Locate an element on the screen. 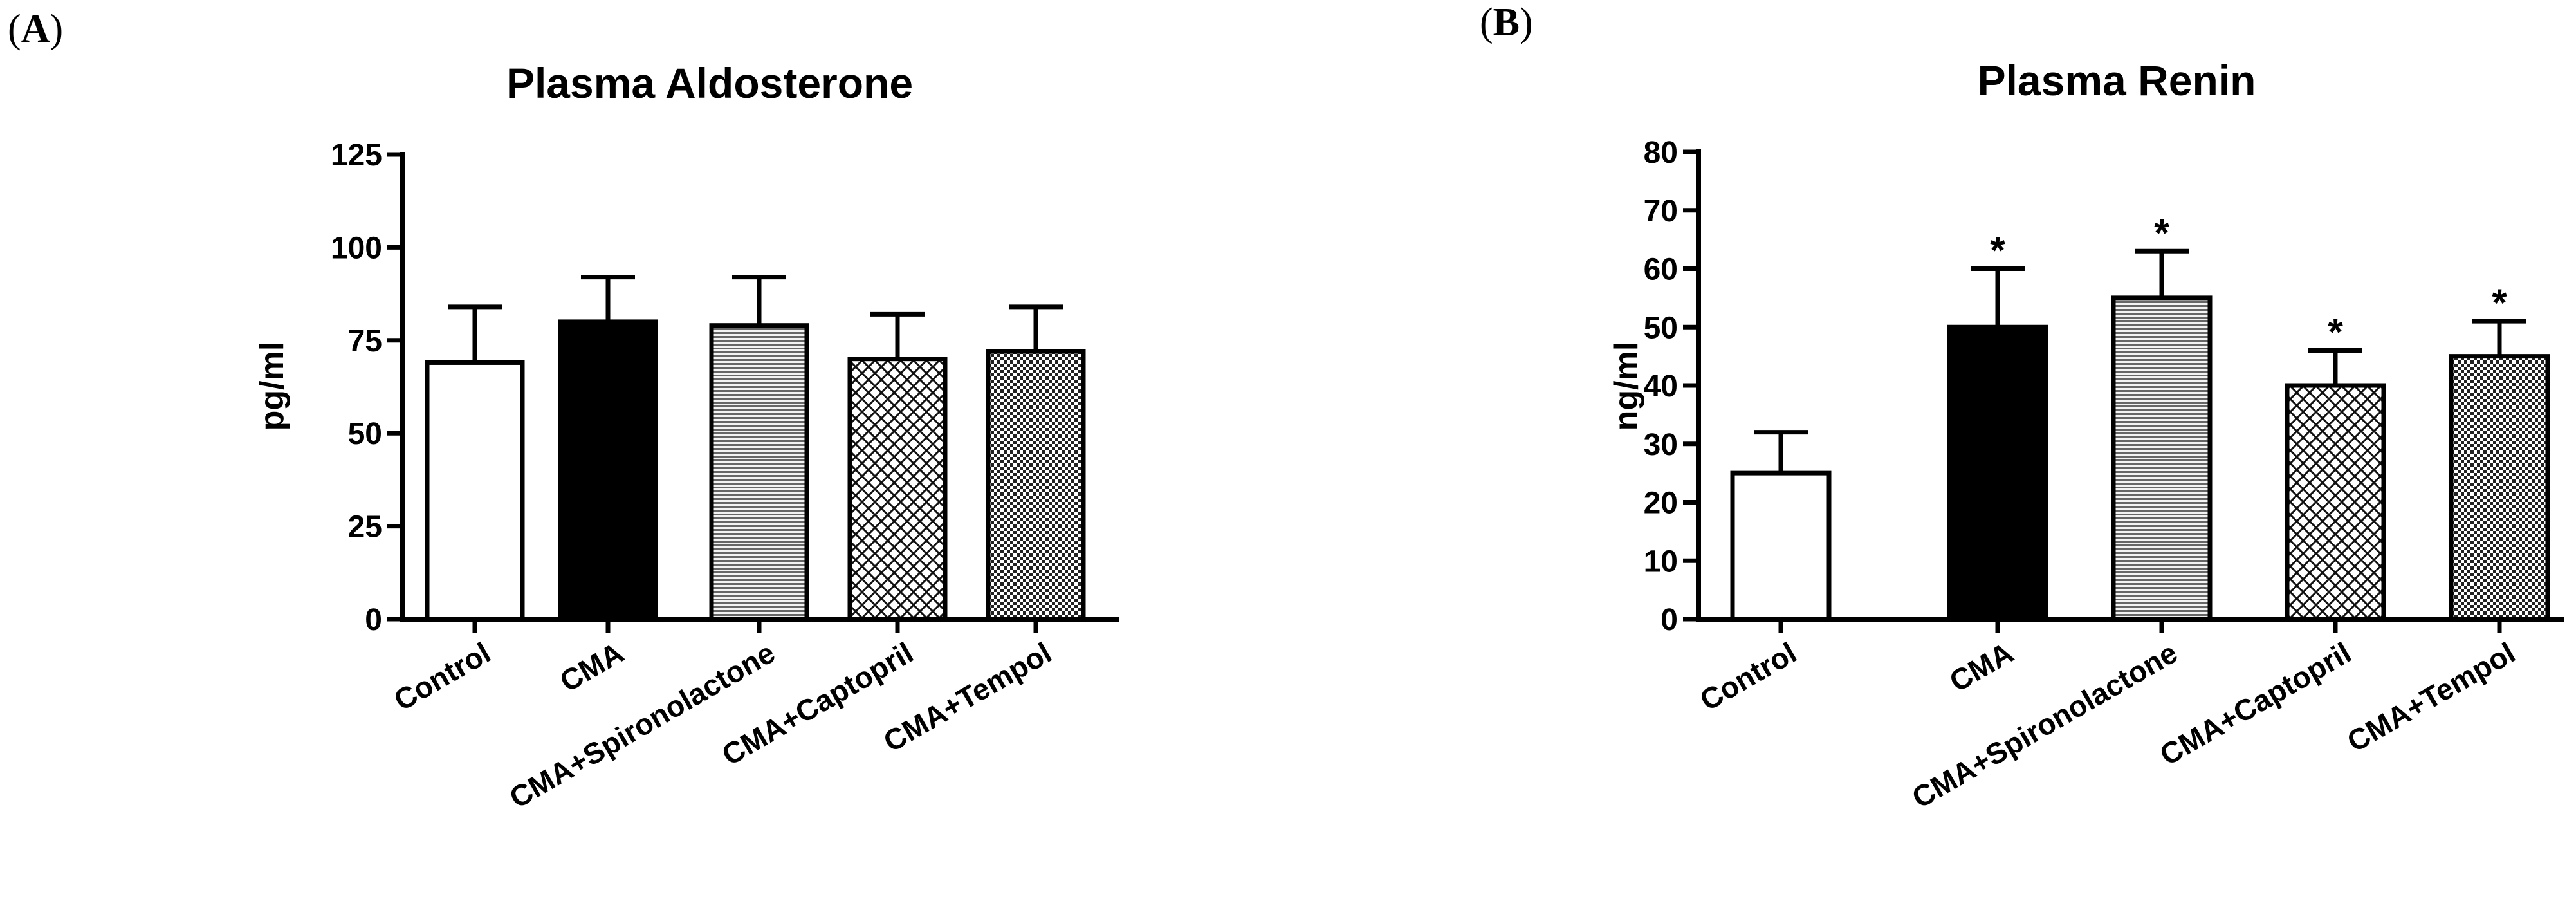 The height and width of the screenshot is (919, 2576). panel-label-b-letter: B is located at coordinates (1506, 22).